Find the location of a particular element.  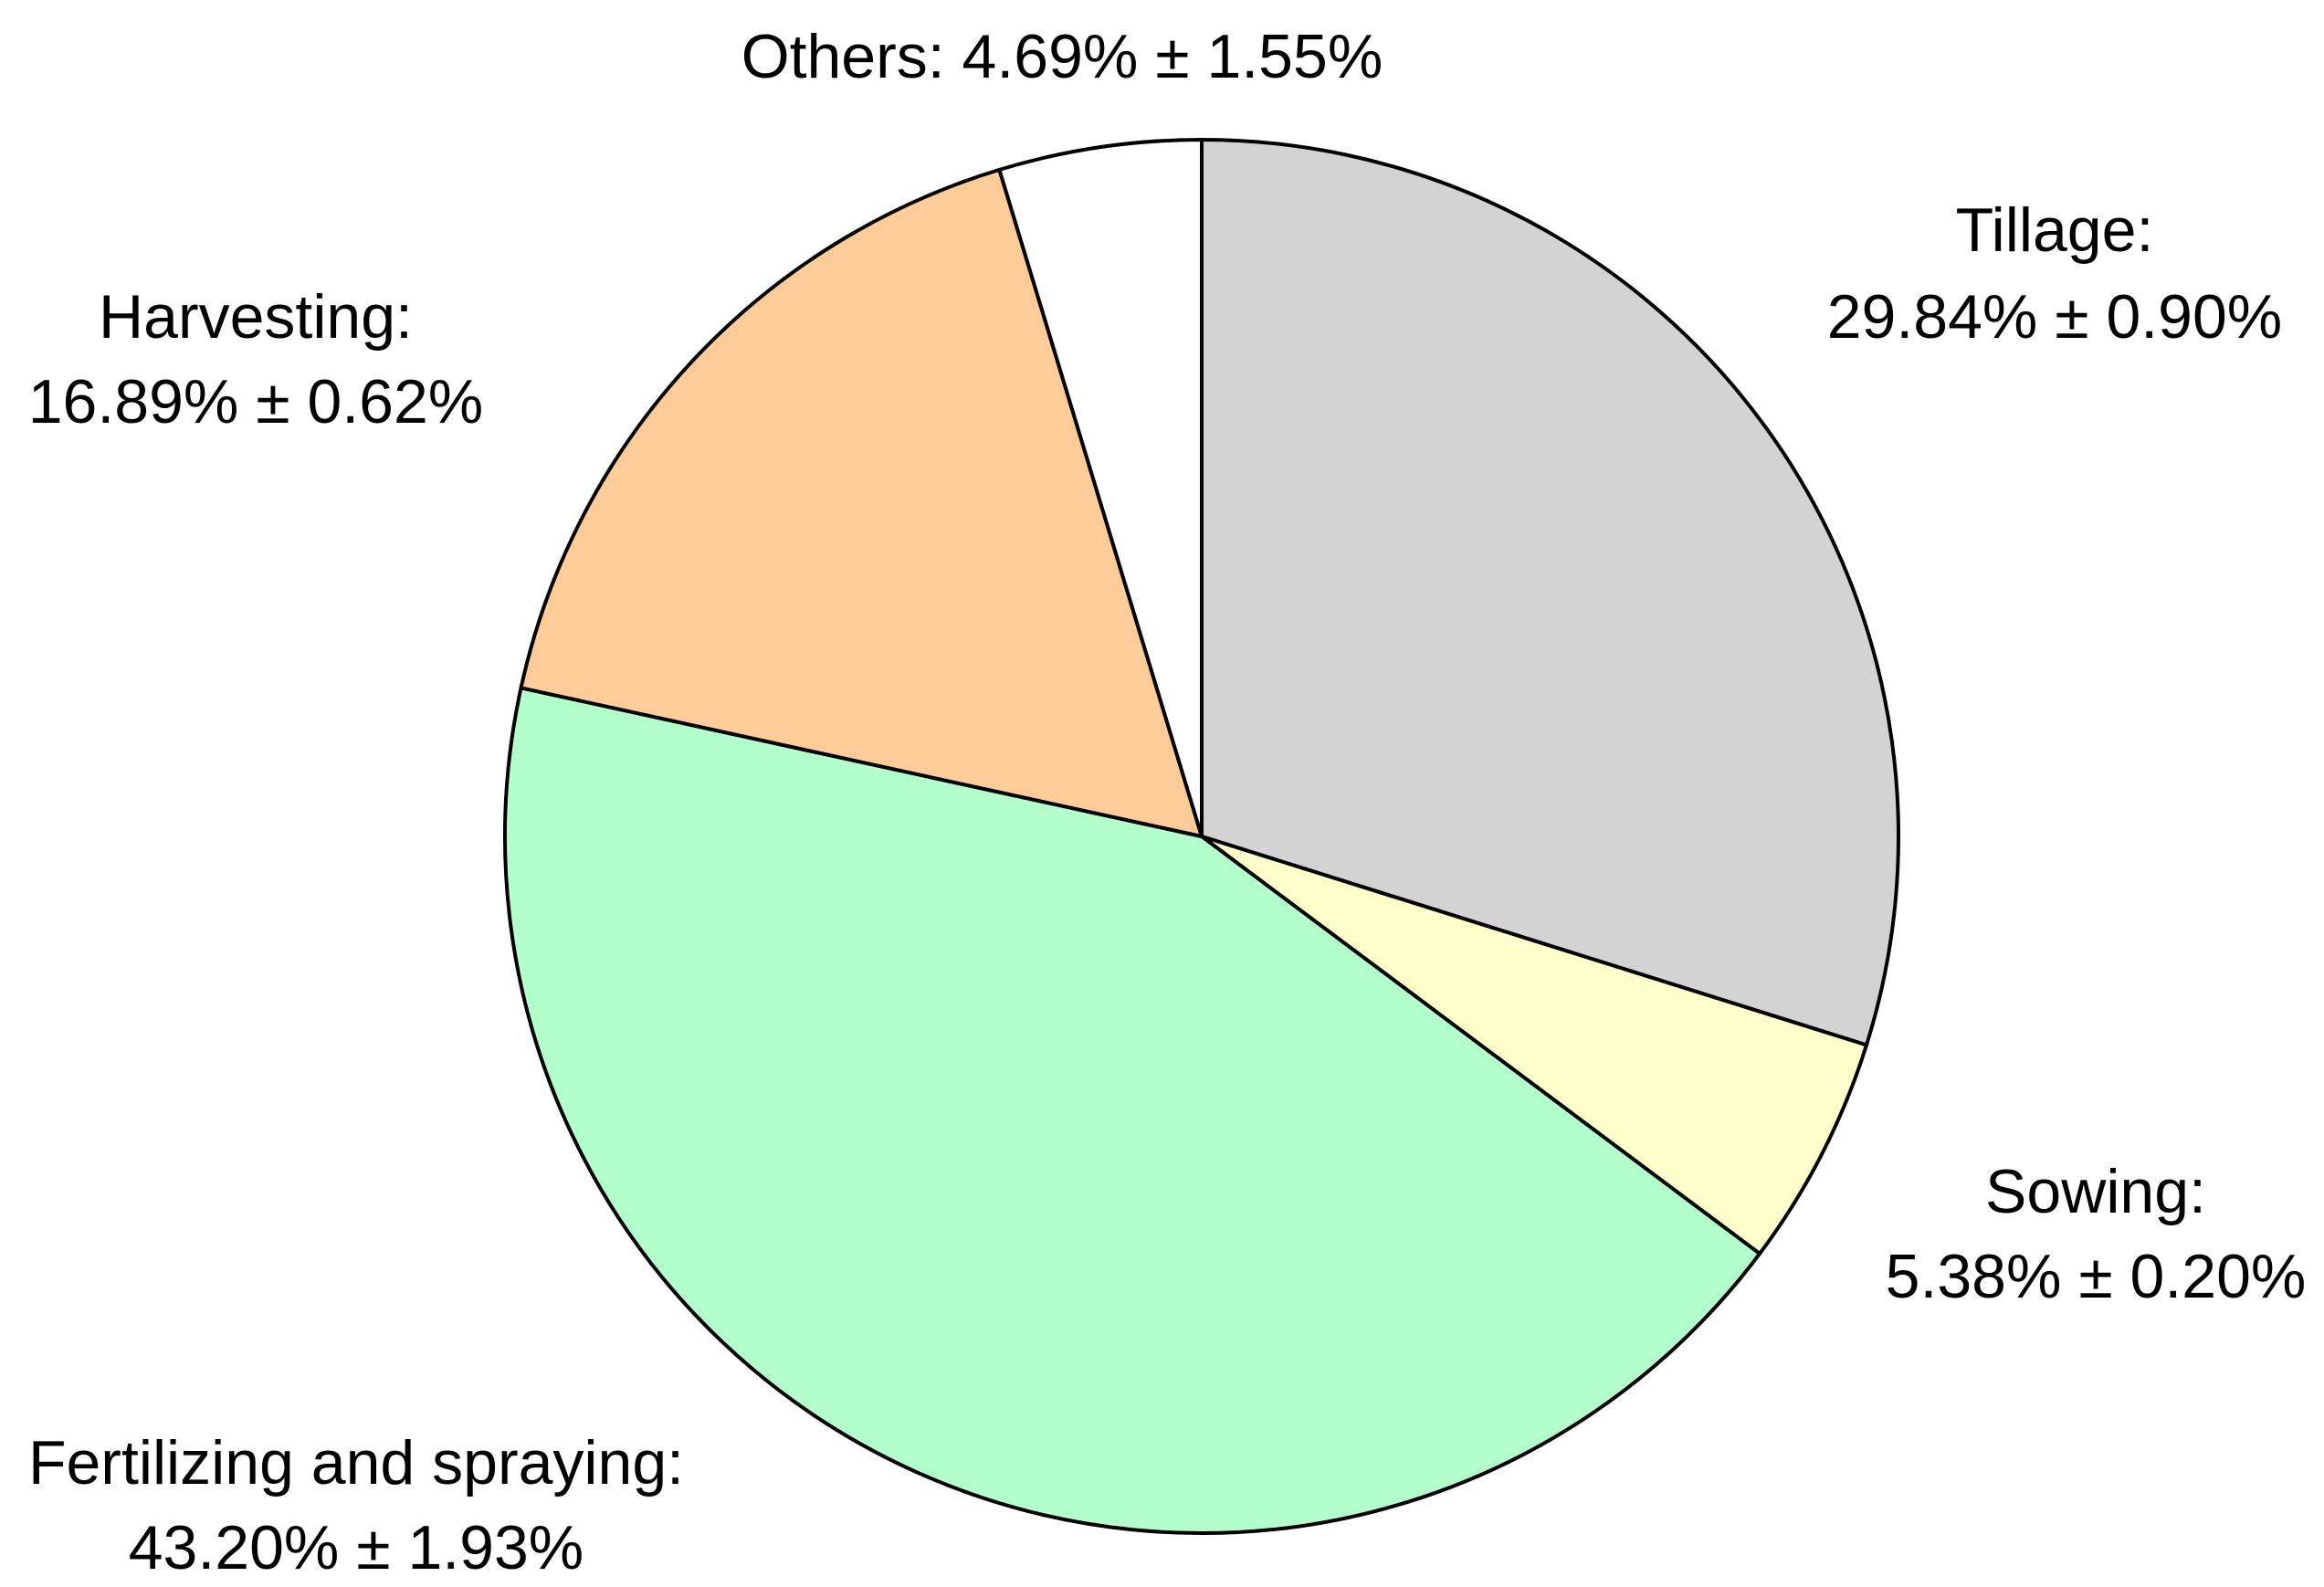

label-others: Others: 4.69% ± 1.55% is located at coordinates (1062, 57).